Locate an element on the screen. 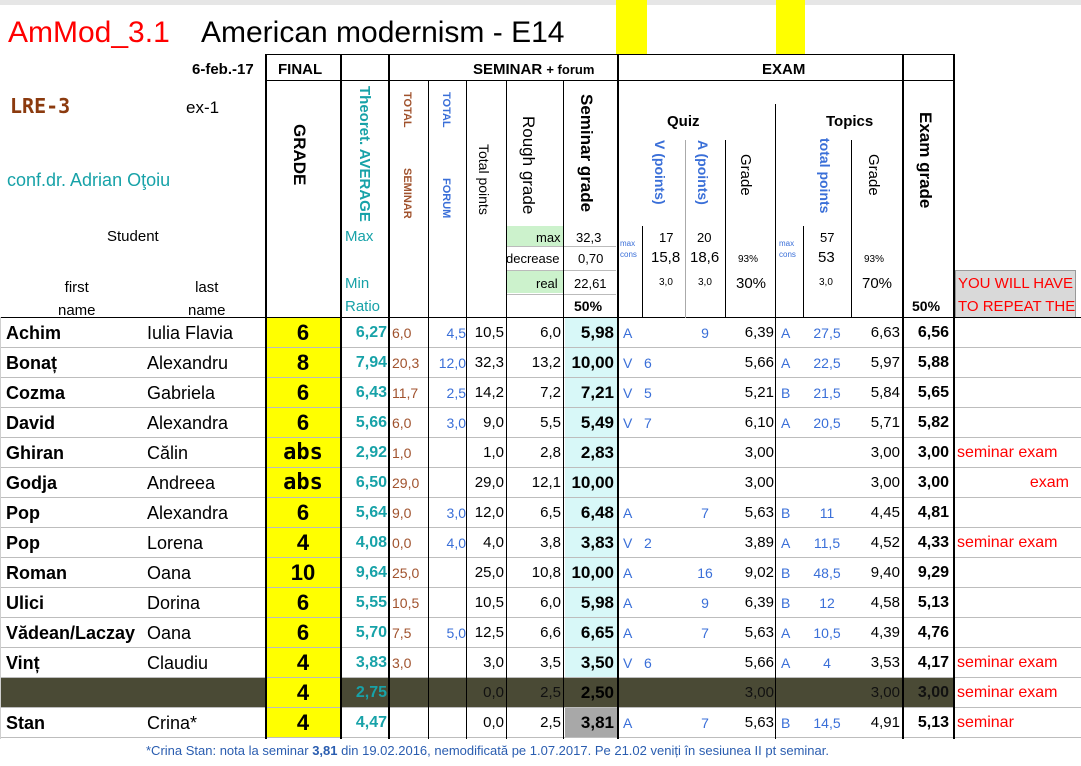  cell-t-l is located at coordinates (791, 453).